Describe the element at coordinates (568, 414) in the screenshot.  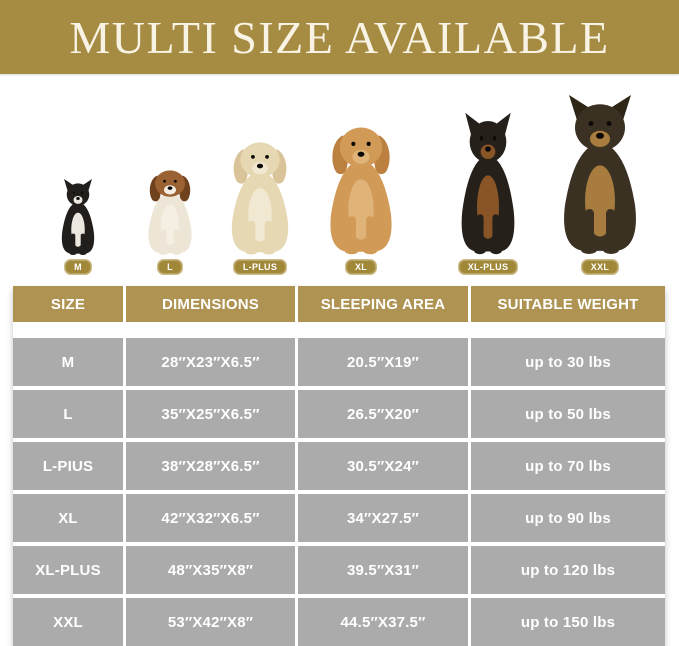
I see `cell-weight: up to 50 lbs` at that location.